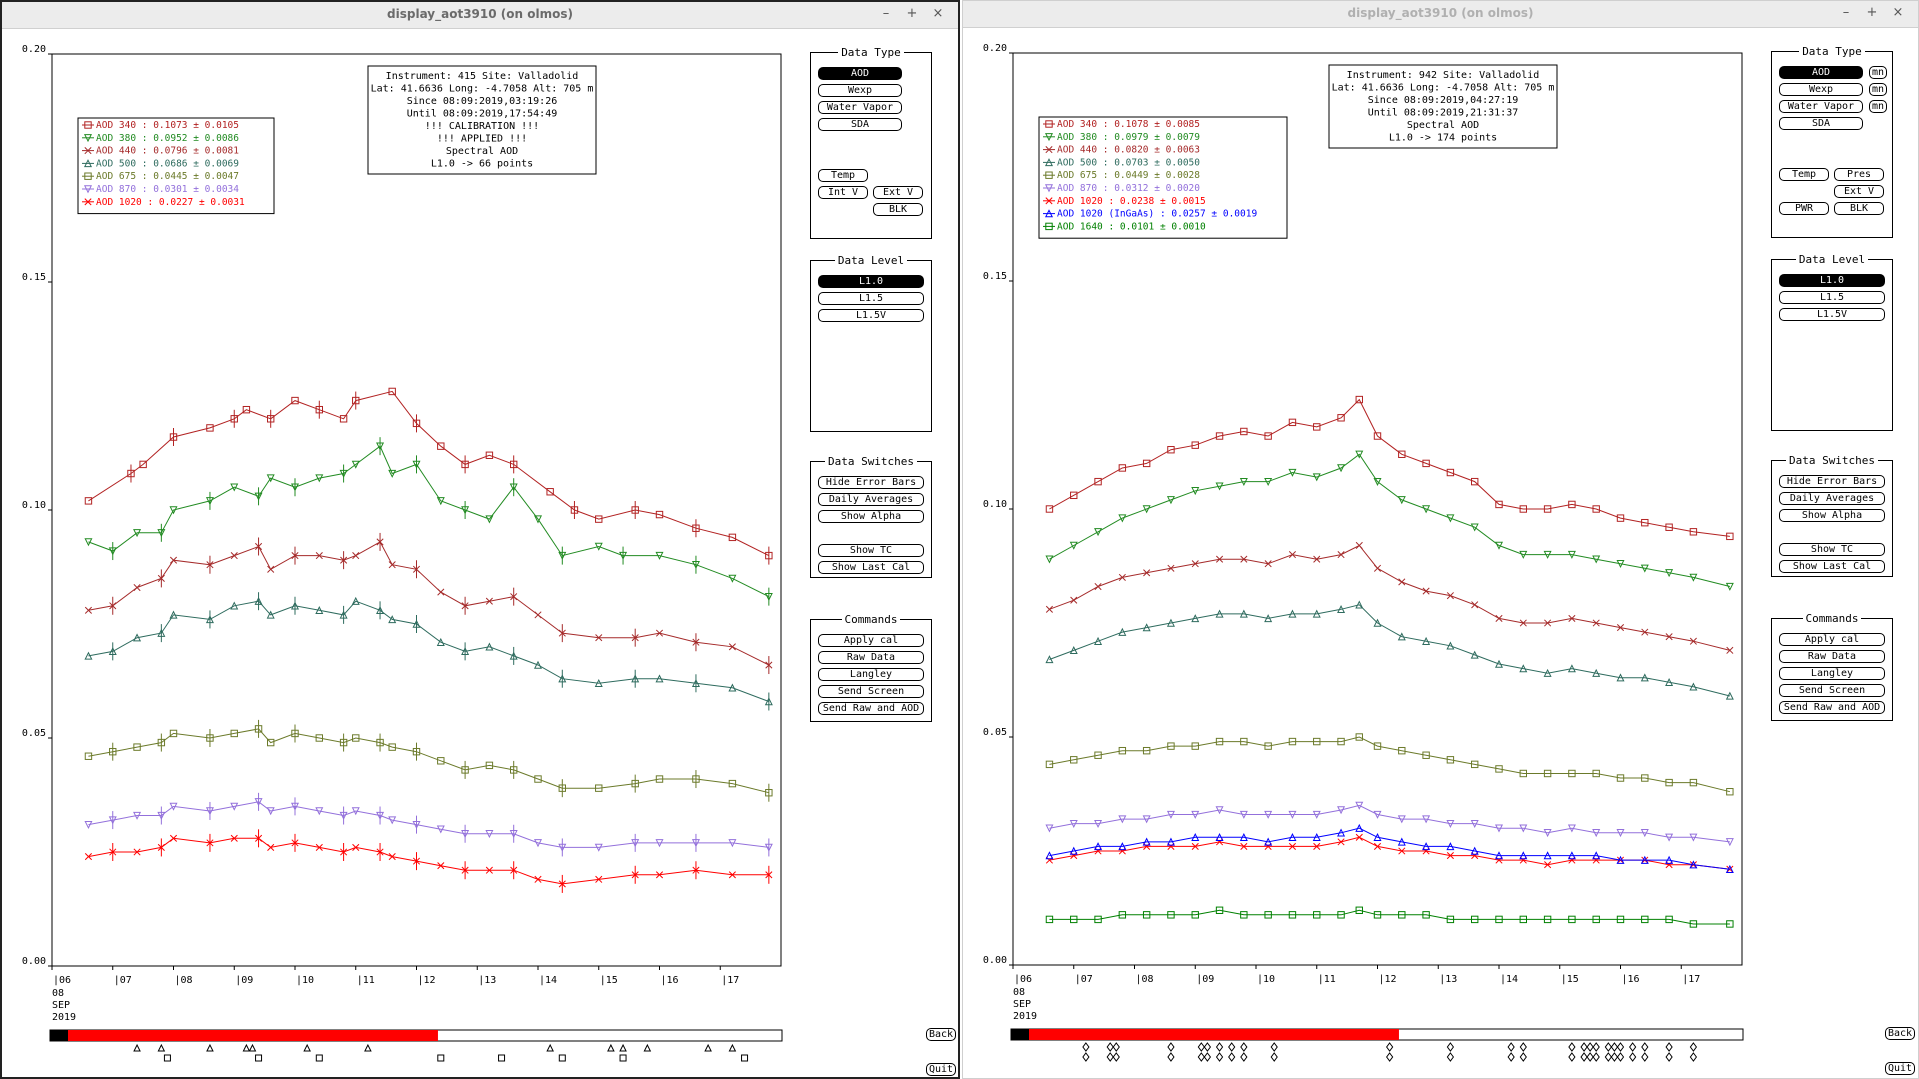  What do you see at coordinates (843, 192) in the screenshot?
I see `int-v-button: Int V` at bounding box center [843, 192].